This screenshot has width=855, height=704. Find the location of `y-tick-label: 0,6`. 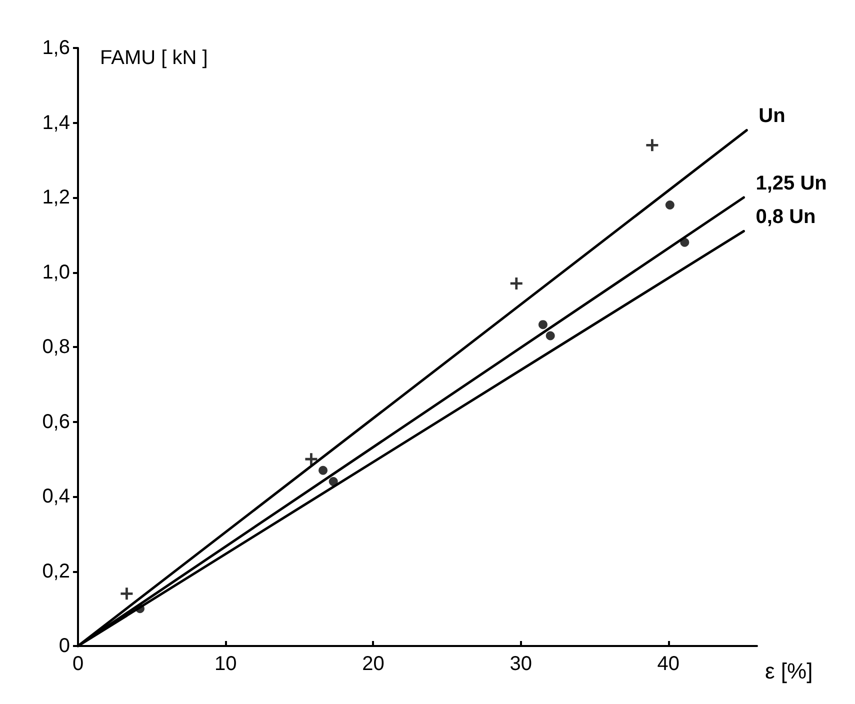

y-tick-label: 0,6 is located at coordinates (56, 421).